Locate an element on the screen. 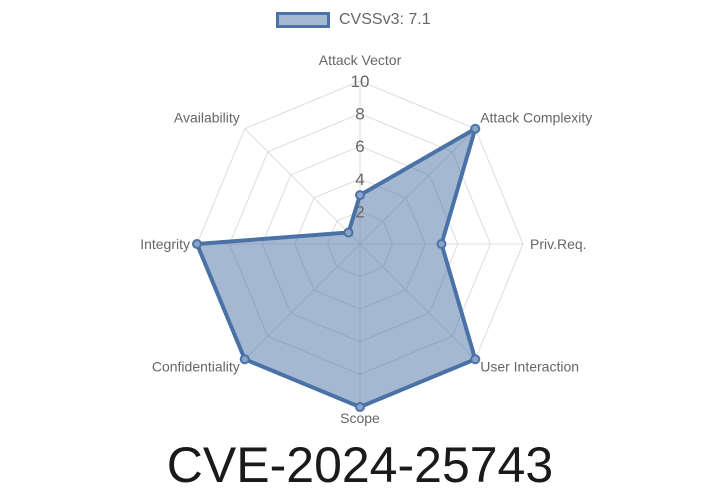 Image resolution: width=720 pixels, height=504 pixels. radial-tick-label: 2 is located at coordinates (359, 211).